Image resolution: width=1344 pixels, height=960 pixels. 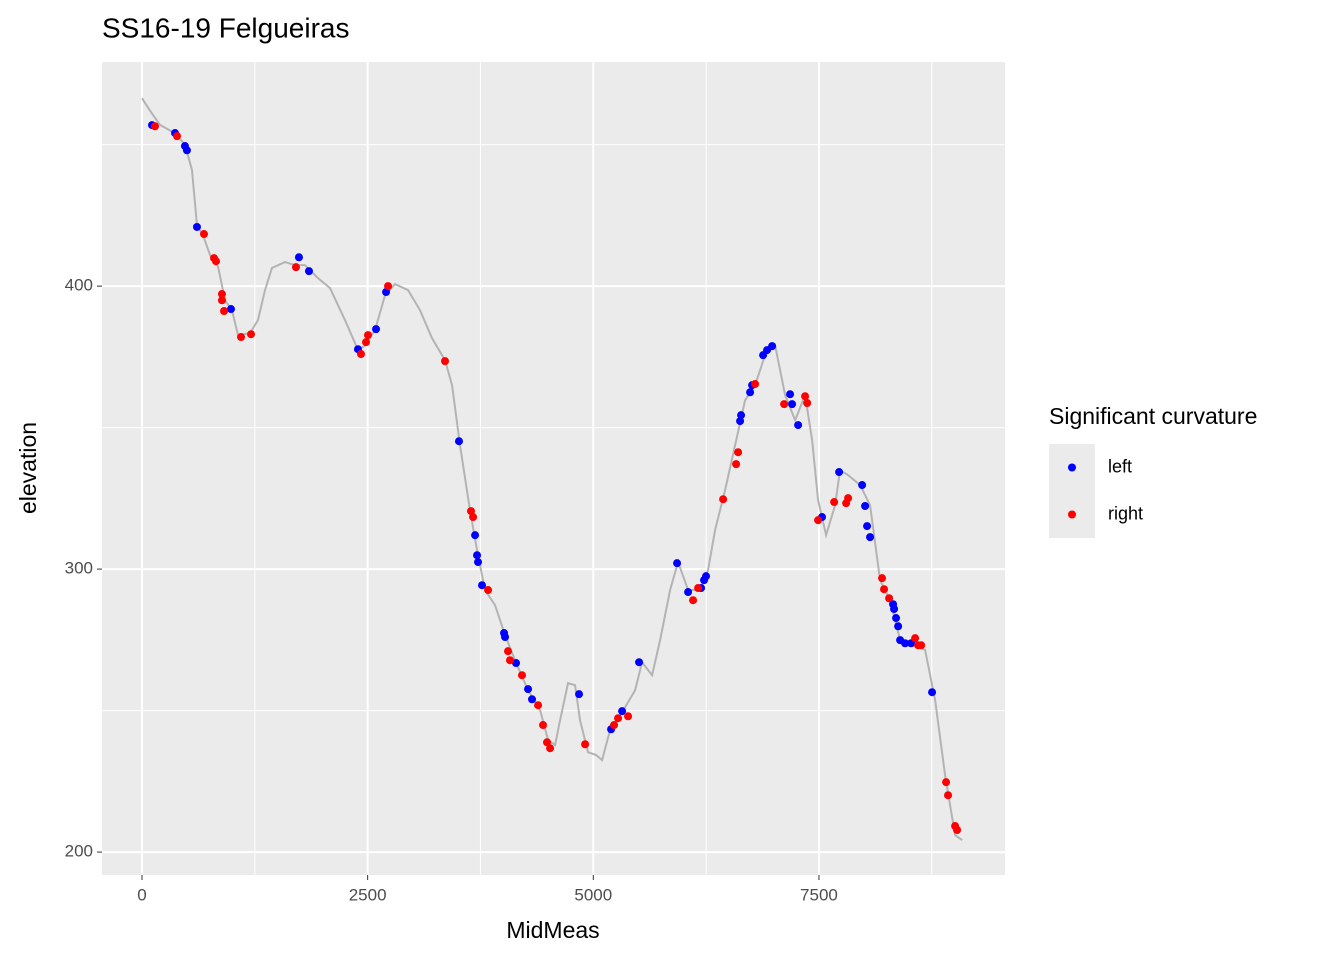 What do you see at coordinates (79, 568) in the screenshot?
I see `y-tick-label: 300` at bounding box center [79, 568].